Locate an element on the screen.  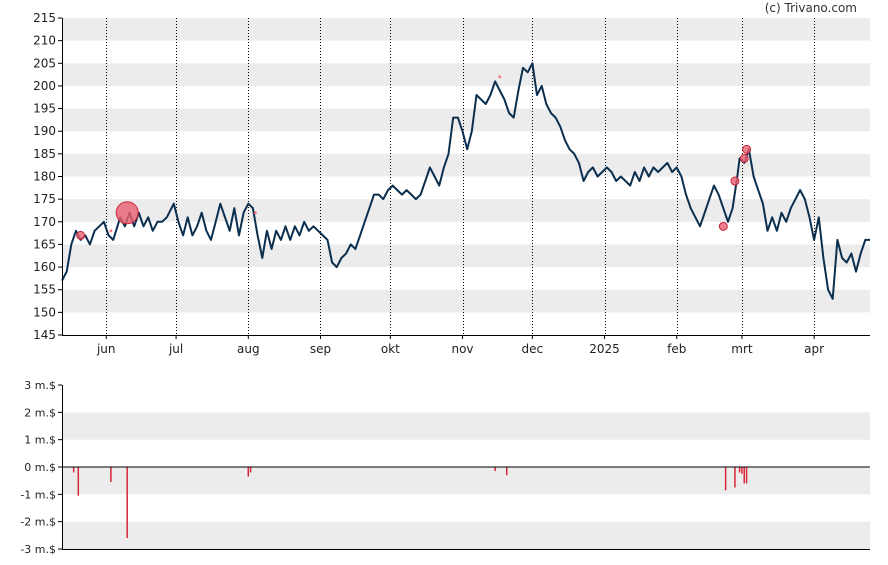
price-y-tick-label: 185 is located at coordinates (44, 154).